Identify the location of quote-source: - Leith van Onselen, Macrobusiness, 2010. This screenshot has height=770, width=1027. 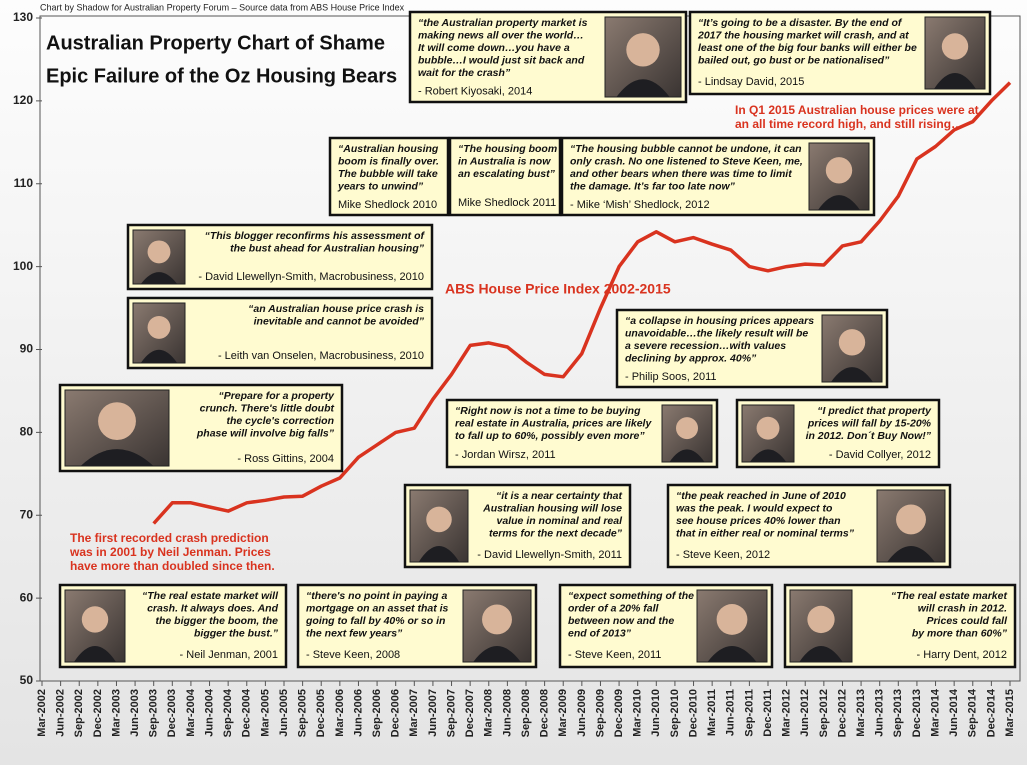
(321, 356).